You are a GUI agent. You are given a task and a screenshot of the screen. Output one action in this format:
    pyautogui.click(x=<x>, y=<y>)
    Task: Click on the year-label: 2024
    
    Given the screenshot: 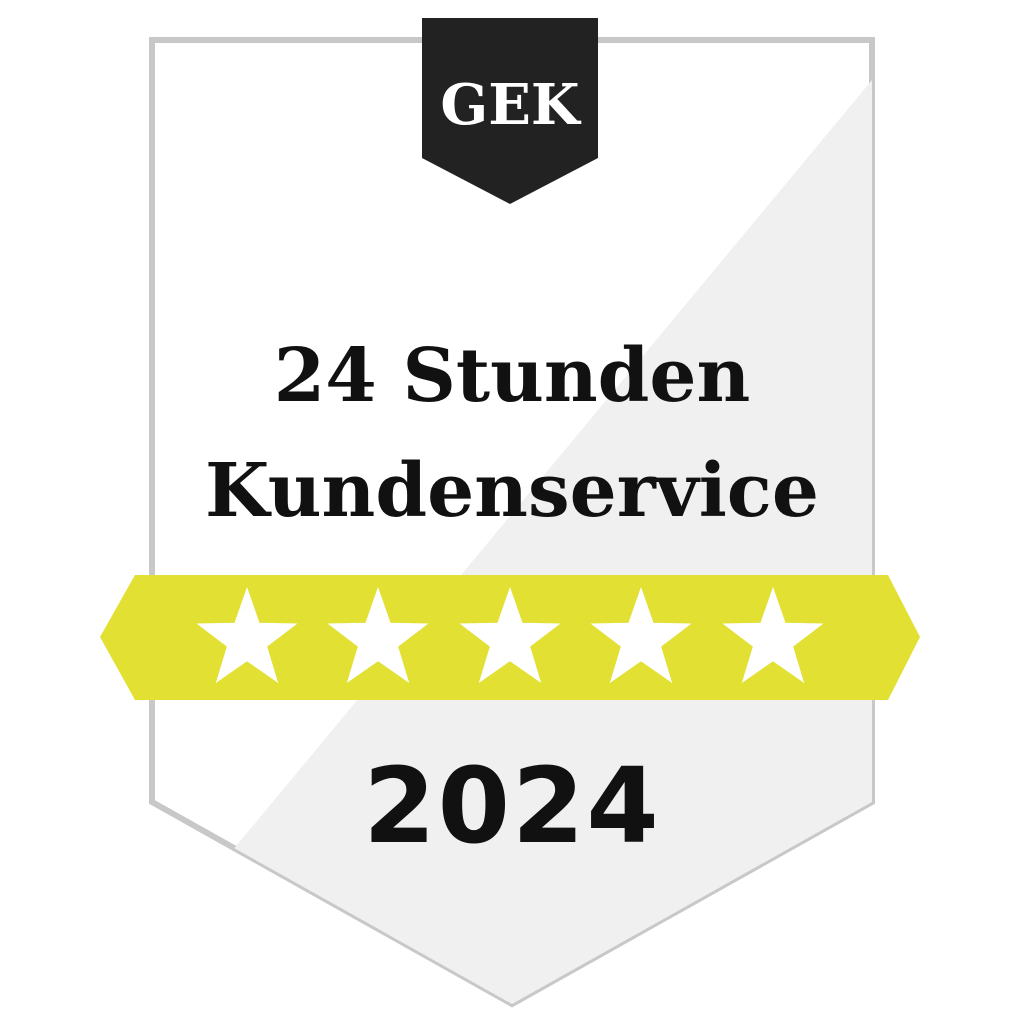 What is the action you would take?
    pyautogui.click(x=511, y=806)
    